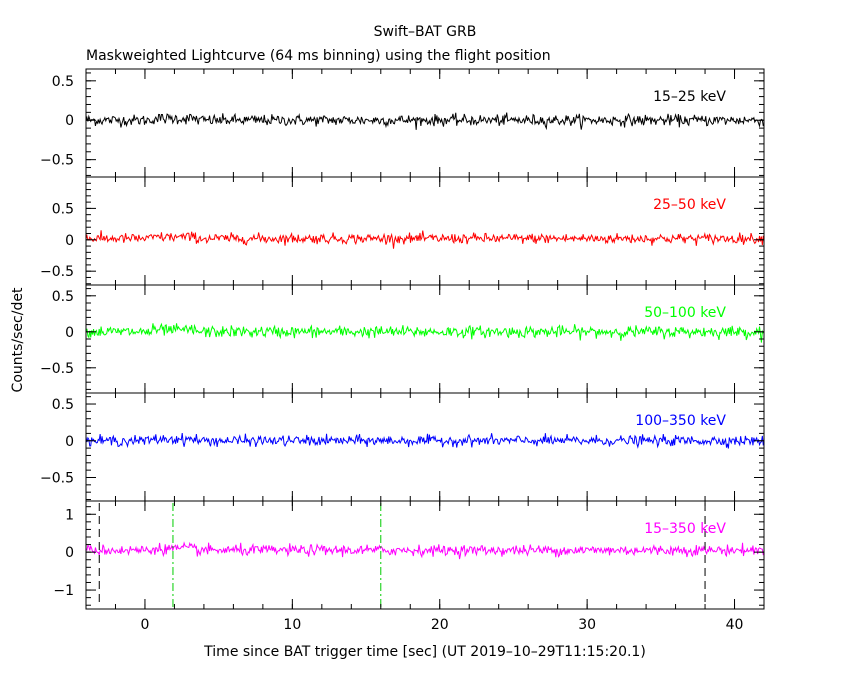 This screenshot has width=850, height=680. What do you see at coordinates (735, 625) in the screenshot?
I see `x-tick-label: 40` at bounding box center [735, 625].